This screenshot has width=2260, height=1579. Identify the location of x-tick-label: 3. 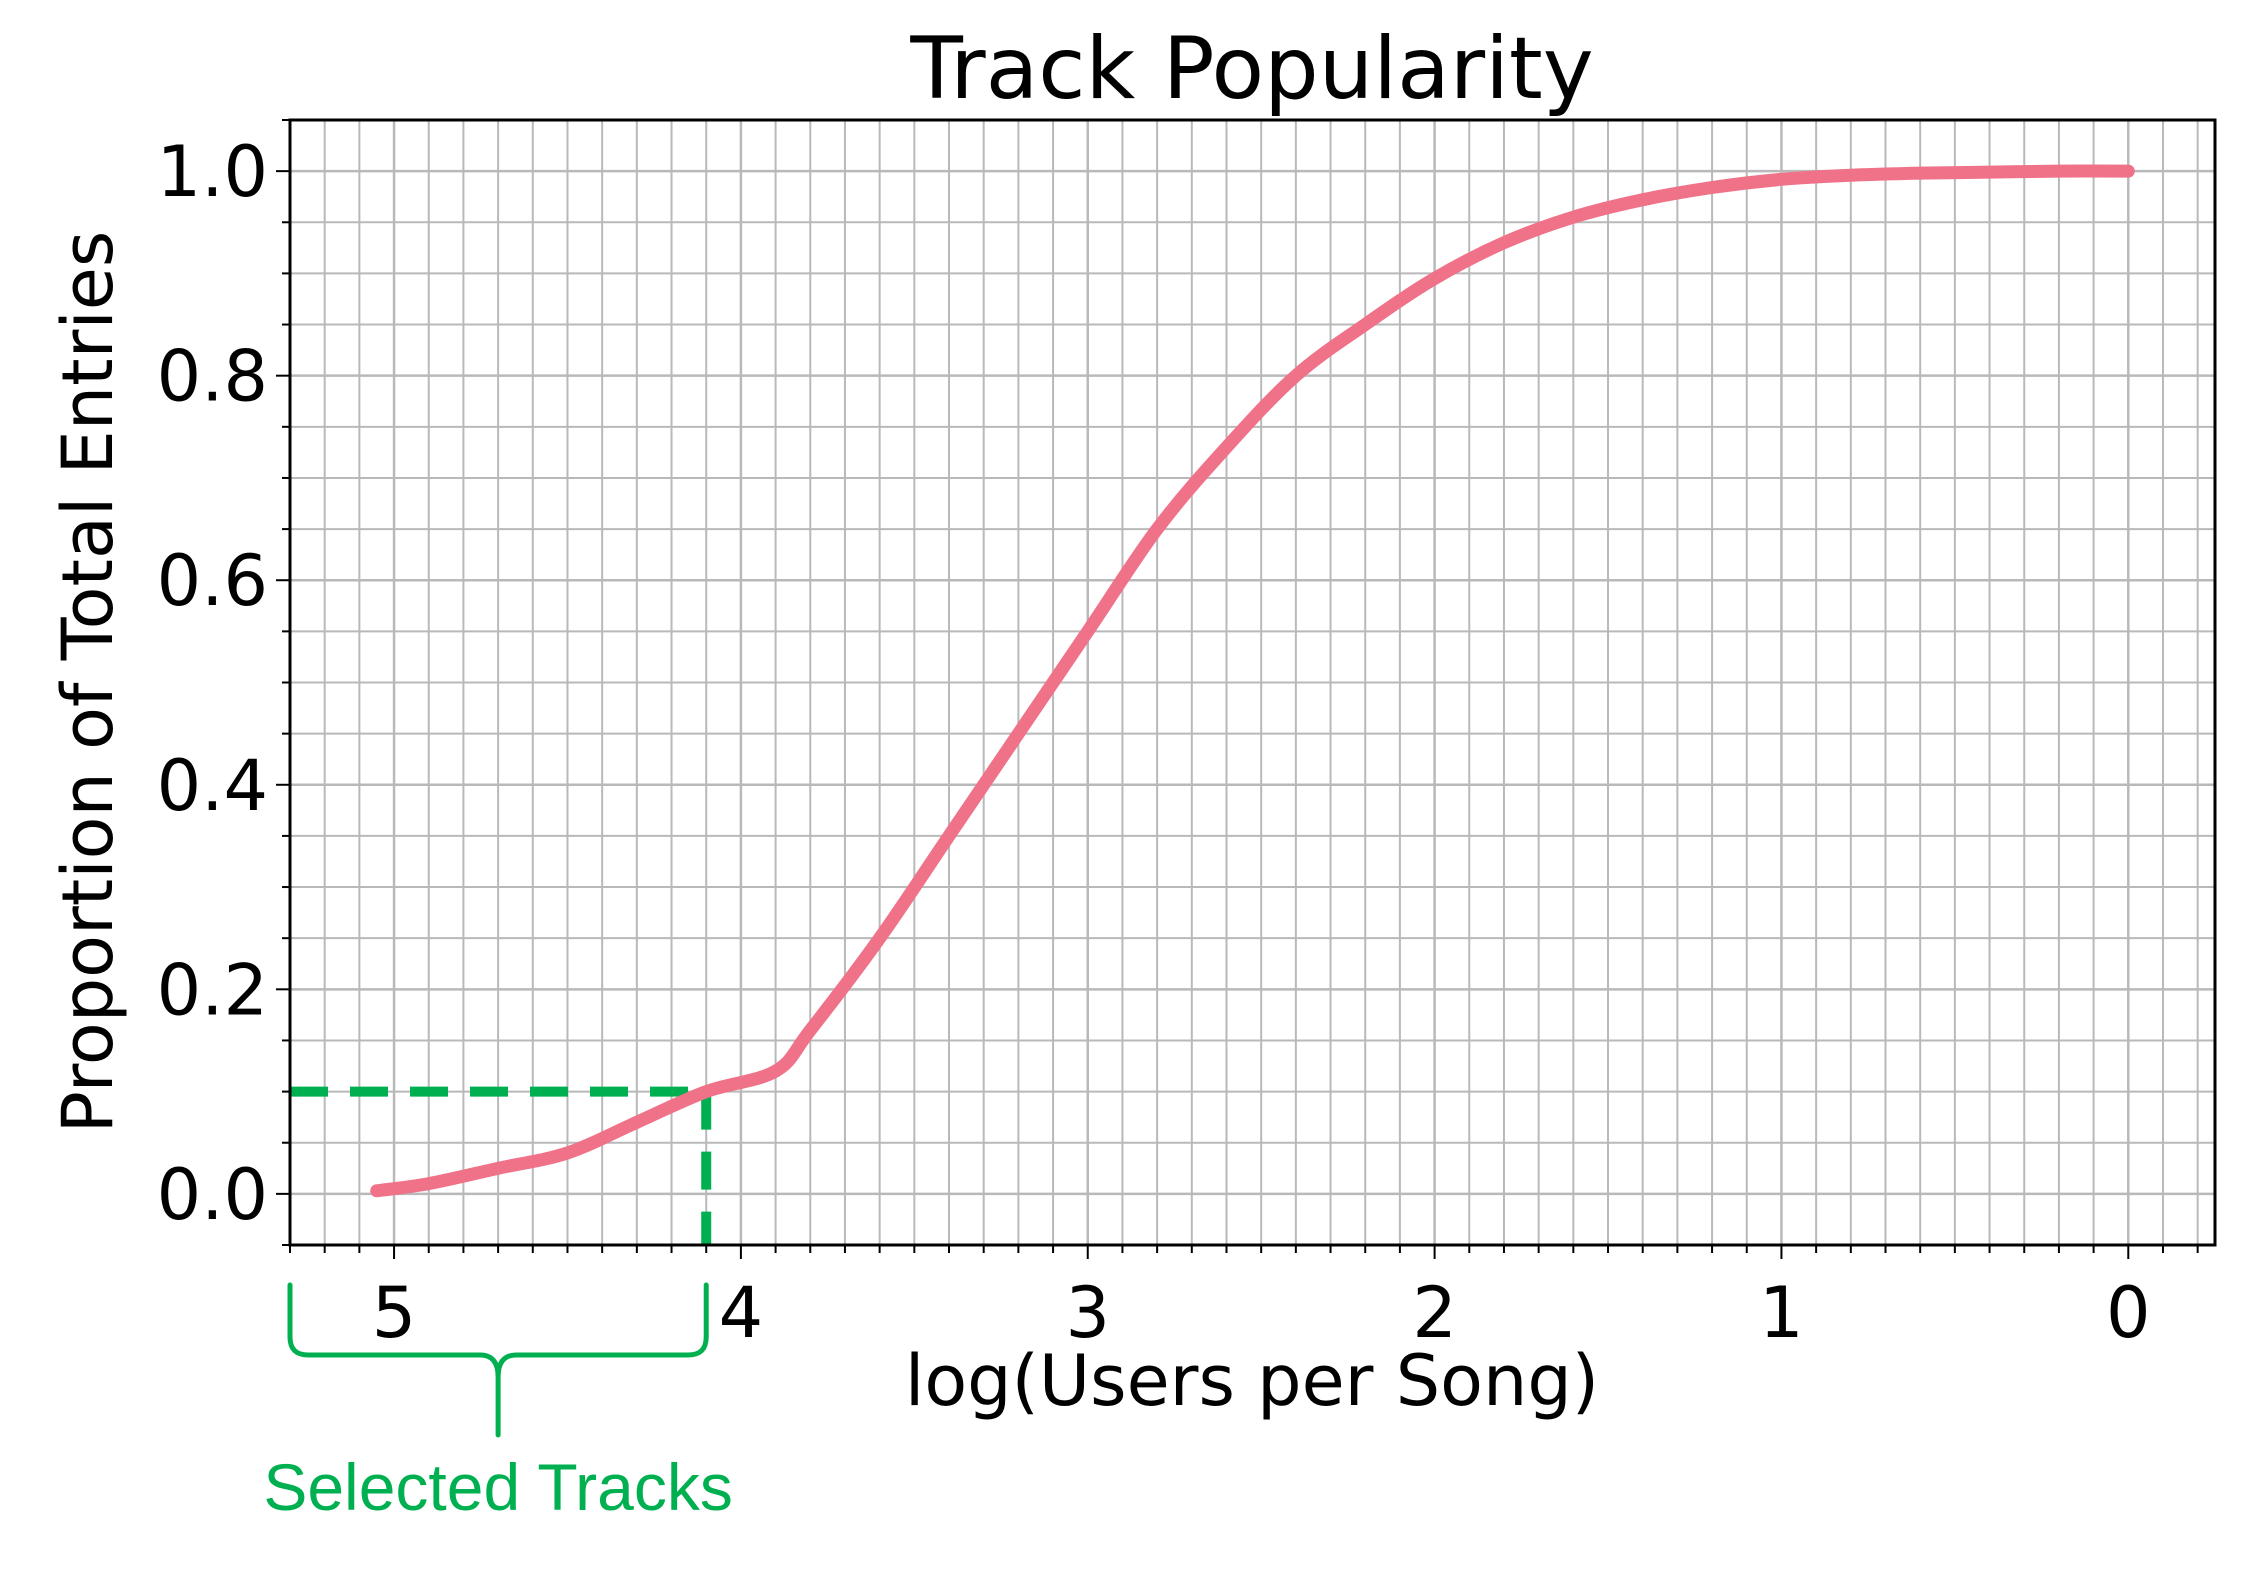
(1087, 1313).